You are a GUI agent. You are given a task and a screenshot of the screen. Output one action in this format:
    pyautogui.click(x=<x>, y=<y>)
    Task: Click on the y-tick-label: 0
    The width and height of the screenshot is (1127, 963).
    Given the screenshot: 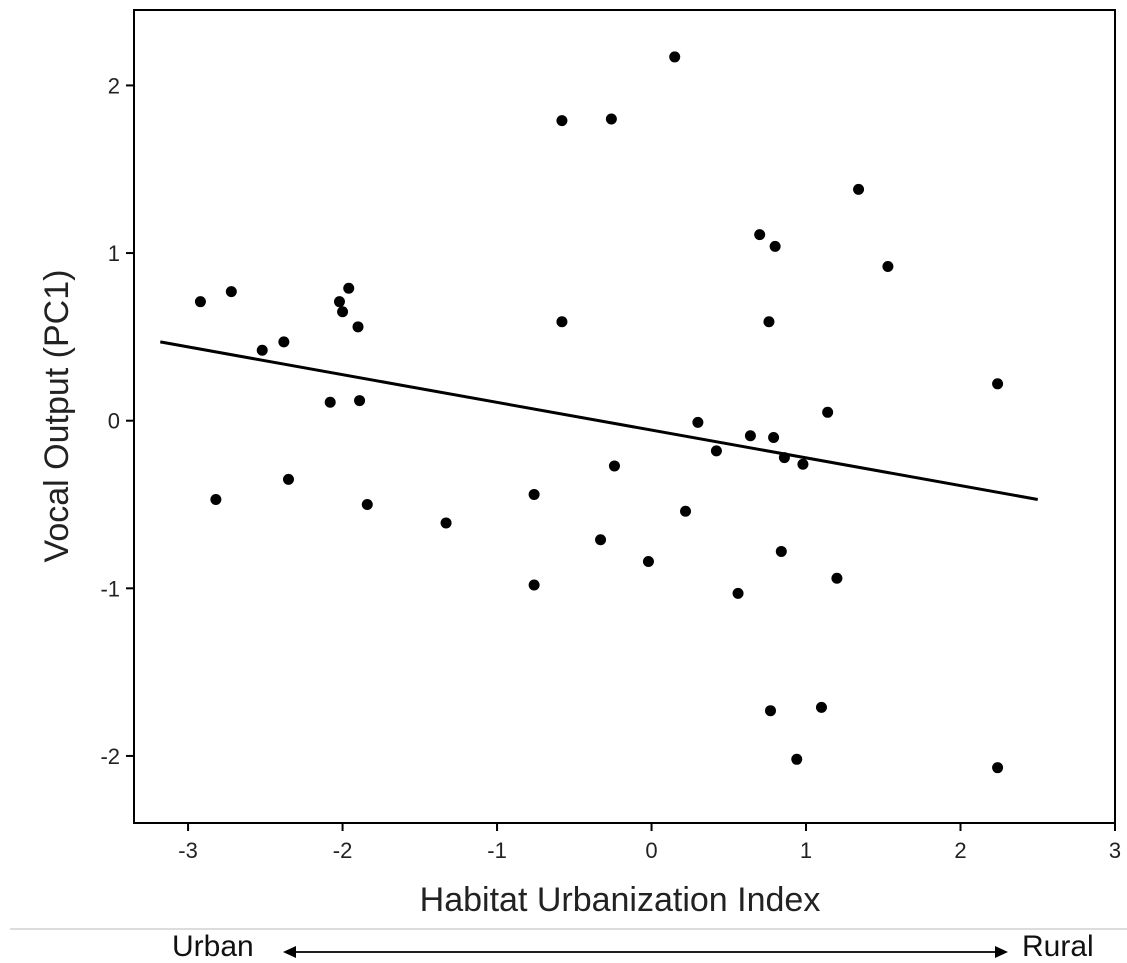 What is the action you would take?
    pyautogui.click(x=114, y=421)
    